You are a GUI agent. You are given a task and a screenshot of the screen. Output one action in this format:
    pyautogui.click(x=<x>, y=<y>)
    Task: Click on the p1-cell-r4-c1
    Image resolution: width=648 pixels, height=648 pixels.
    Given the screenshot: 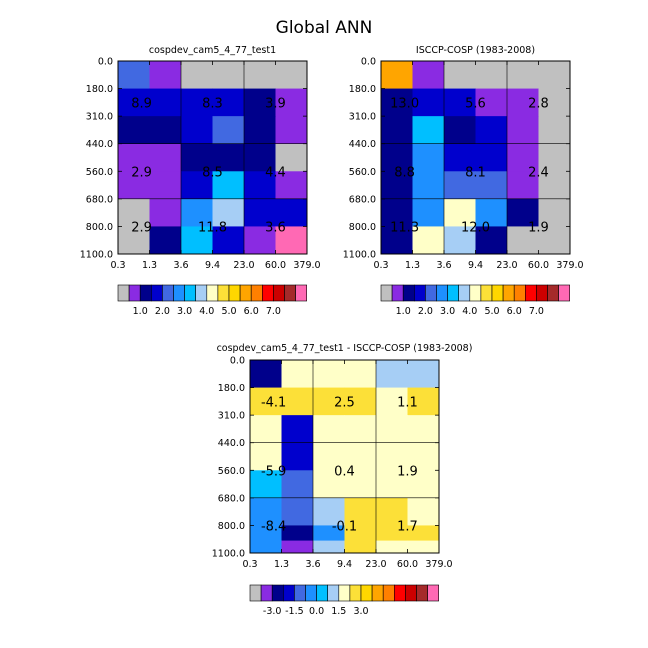 What is the action you would take?
    pyautogui.click(x=428, y=185)
    